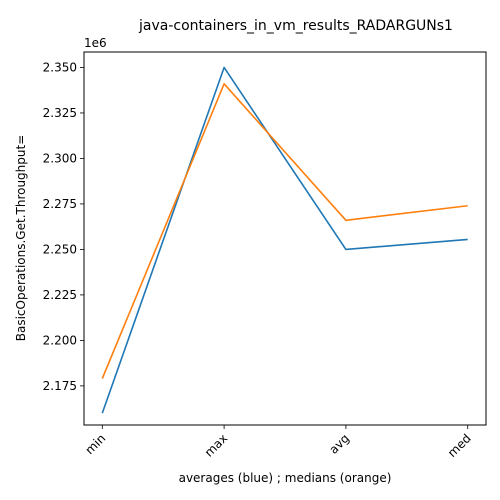 This screenshot has width=500, height=500. I want to click on x-tick-label: max, so click(216, 445).